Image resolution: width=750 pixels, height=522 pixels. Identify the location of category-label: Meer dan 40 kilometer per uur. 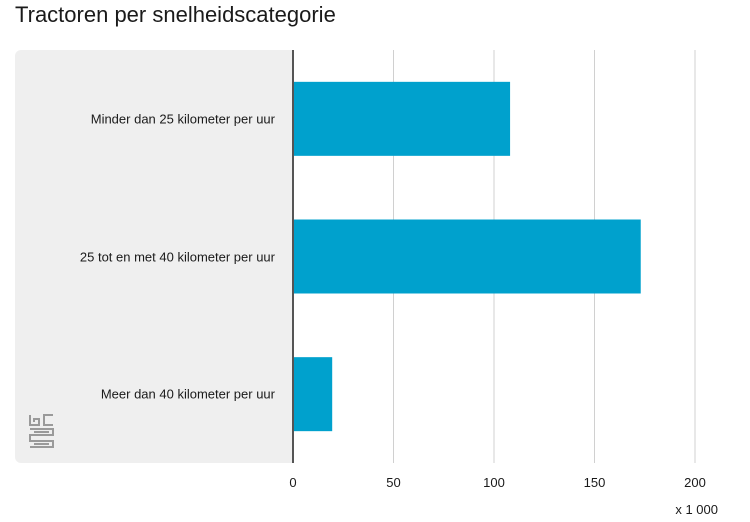
(187, 394).